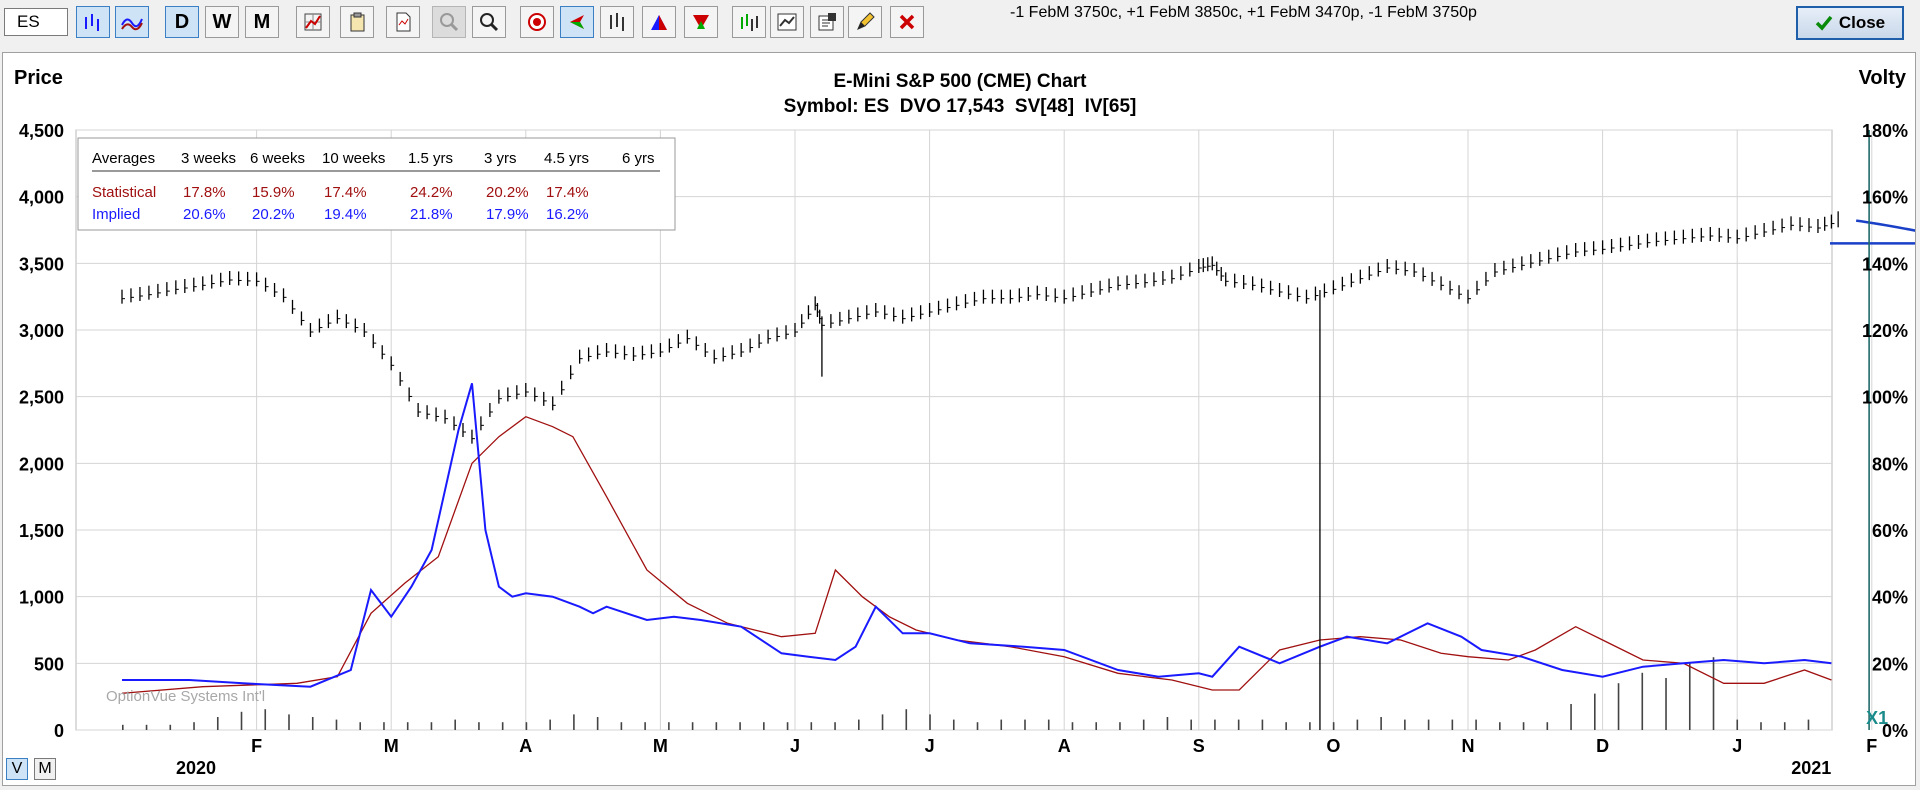 Image resolution: width=1920 pixels, height=790 pixels. I want to click on month-tick-label: J, so click(1737, 746).